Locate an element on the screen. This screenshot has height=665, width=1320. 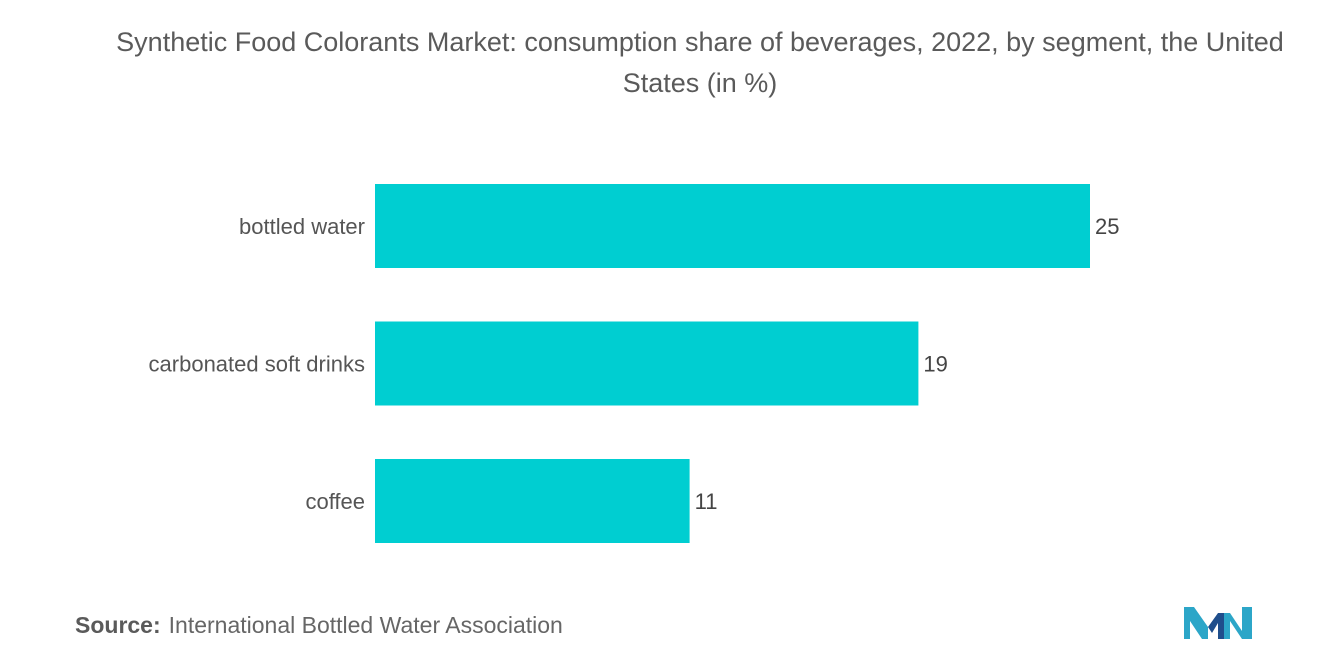
source-text: International Bottled Water Association is located at coordinates (365, 625).